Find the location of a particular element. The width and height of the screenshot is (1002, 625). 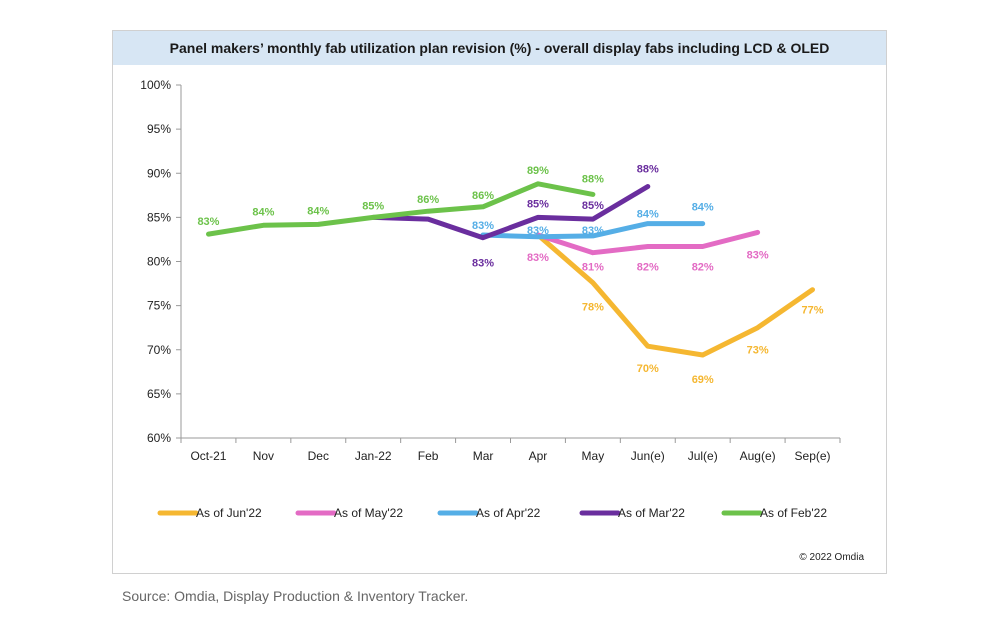

x-tick-label: Jan-22 is located at coordinates (373, 456).